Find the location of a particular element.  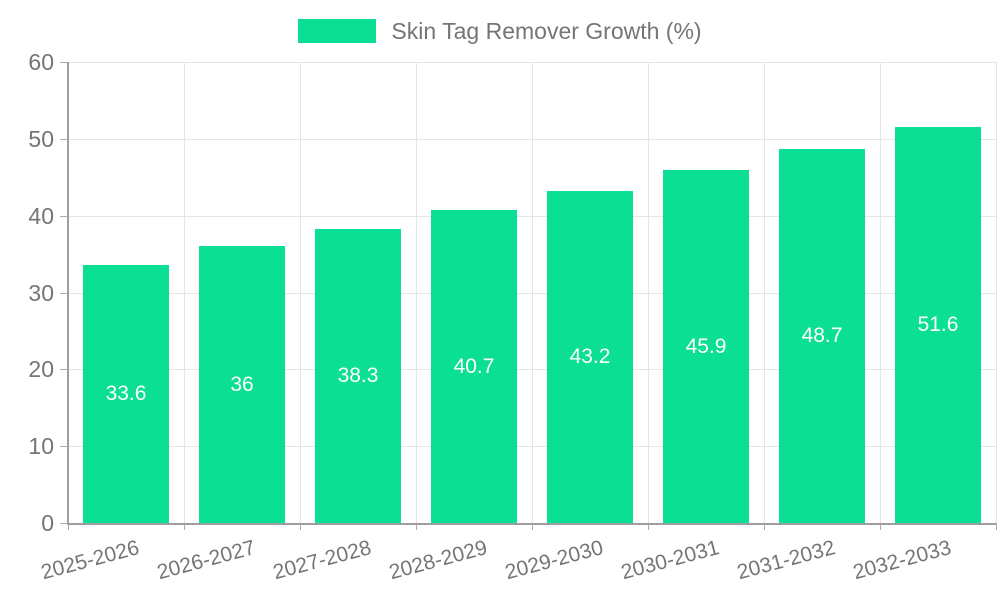

x-tick-label: 2027-2028 is located at coordinates (322, 560).